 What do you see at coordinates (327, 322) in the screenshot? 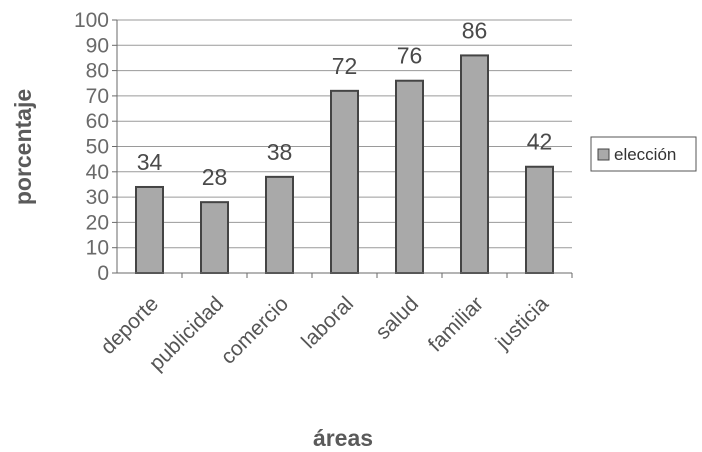
I see `x-tick-label: laboral` at bounding box center [327, 322].